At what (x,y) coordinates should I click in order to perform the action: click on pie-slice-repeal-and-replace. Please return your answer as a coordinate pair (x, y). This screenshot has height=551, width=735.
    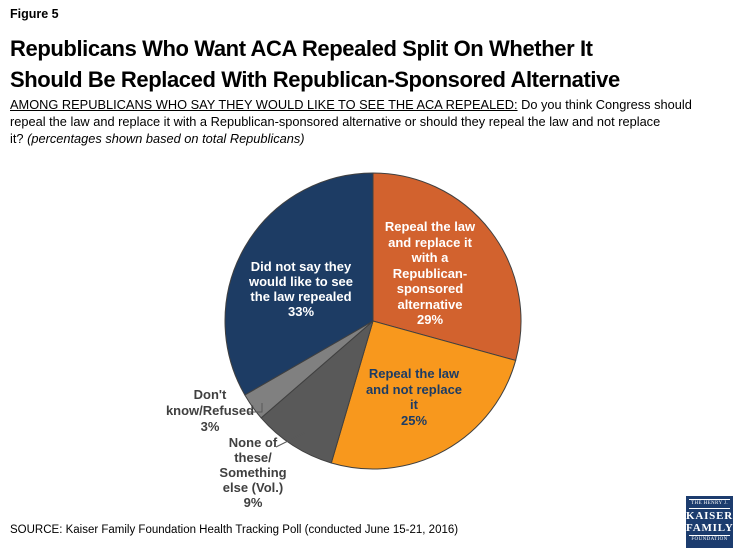
    Looking at the image, I should click on (447, 266).